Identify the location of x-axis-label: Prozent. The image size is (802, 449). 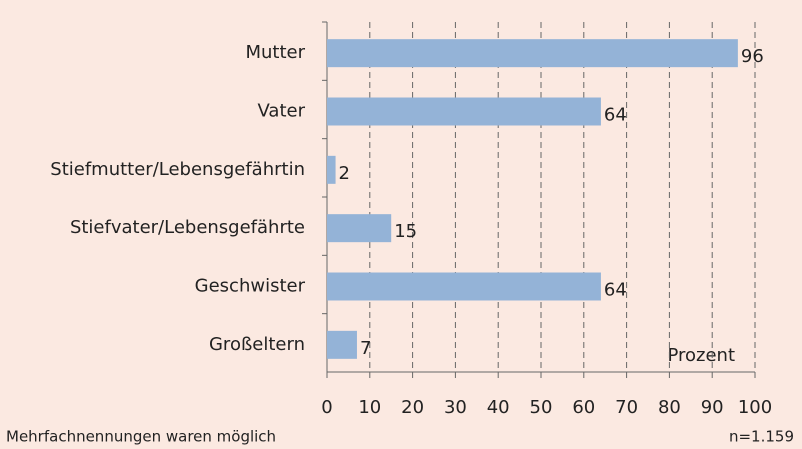
(701, 355).